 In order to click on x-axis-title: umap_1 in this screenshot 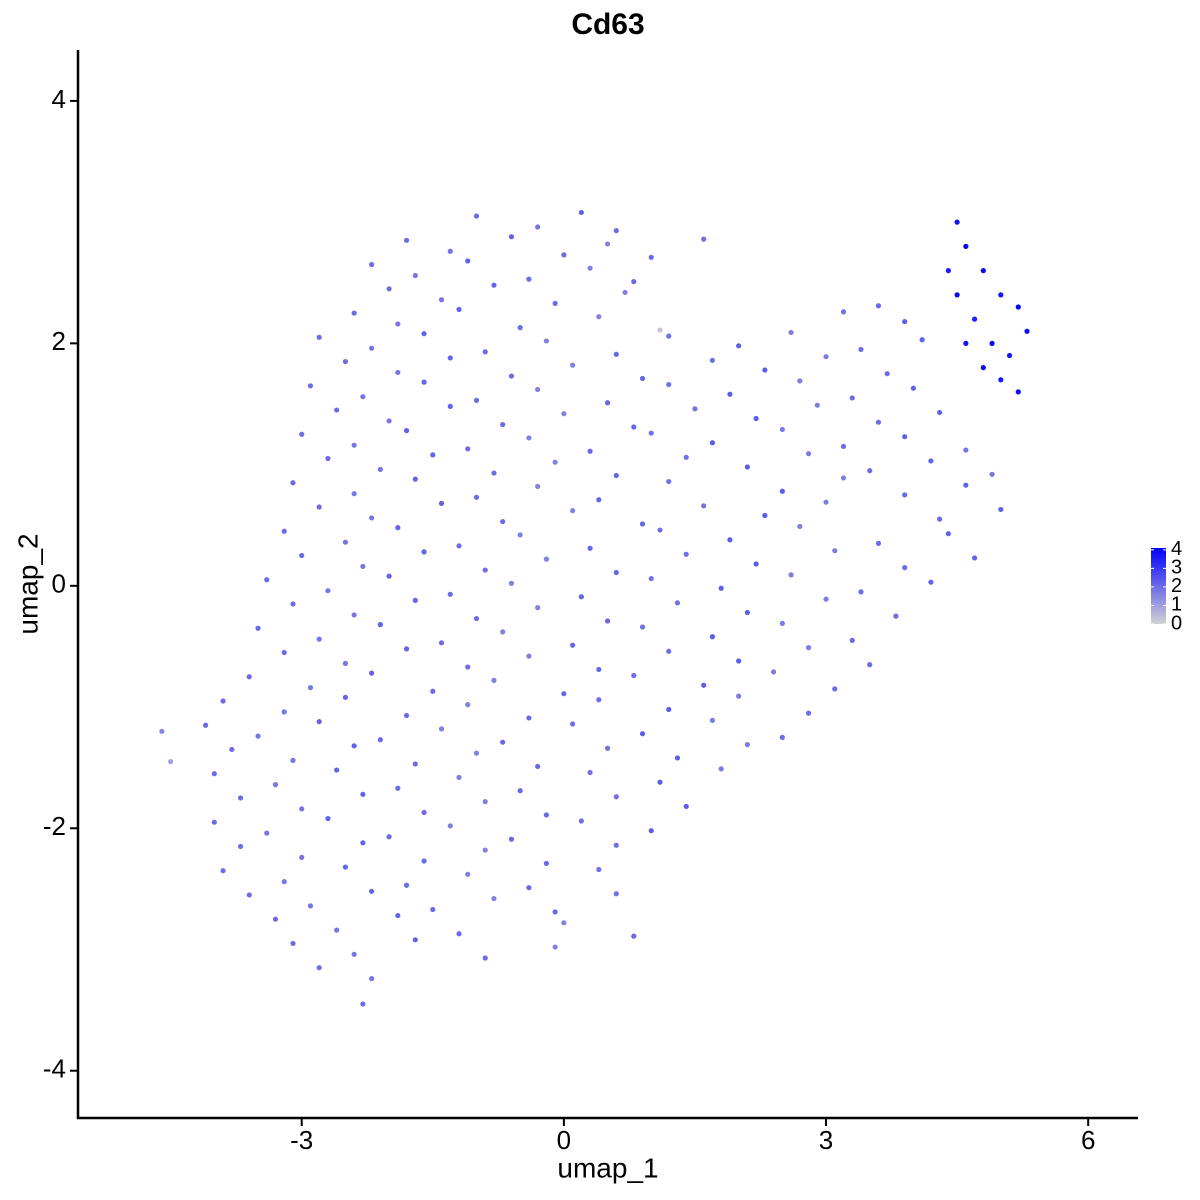, I will do `click(607, 1167)`.